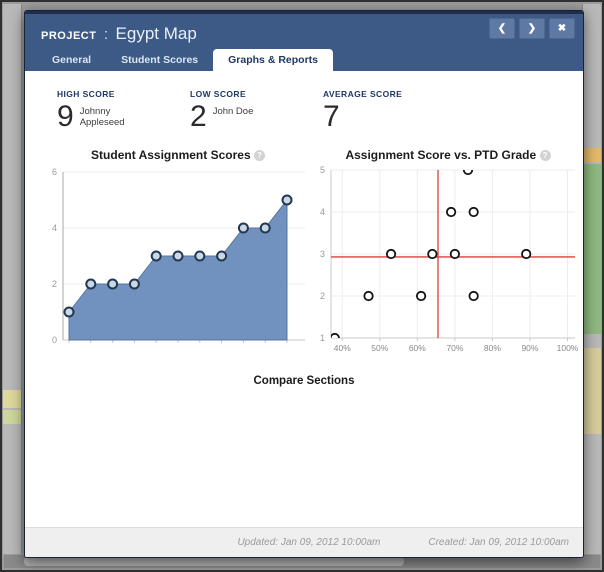  Describe the element at coordinates (218, 94) in the screenshot. I see `stat-label: LOW SCORE` at that location.